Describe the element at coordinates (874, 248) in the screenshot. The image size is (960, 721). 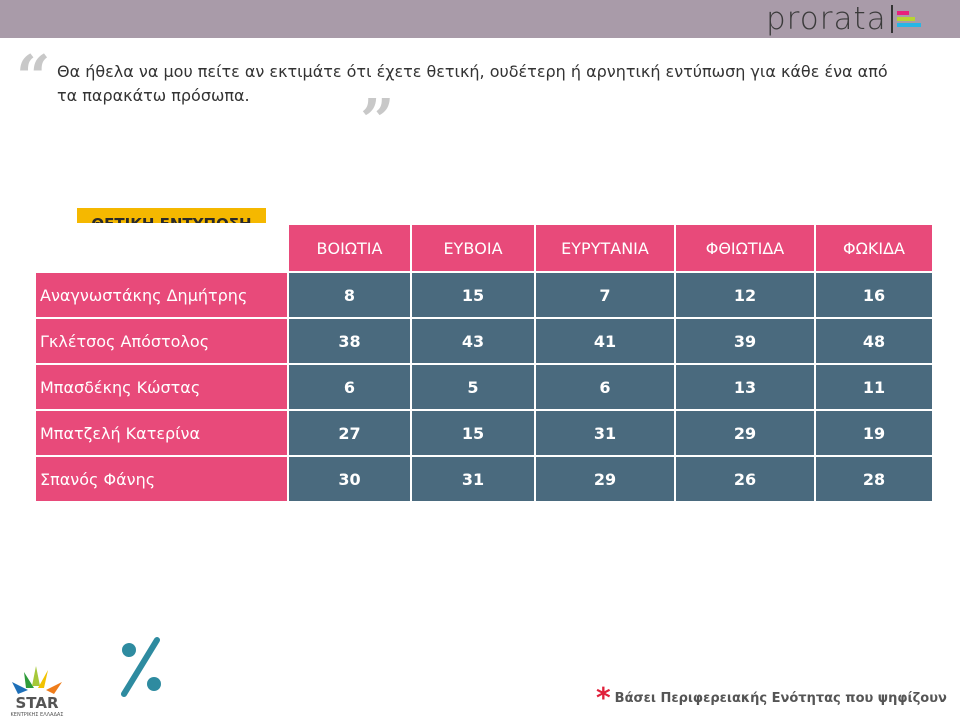
I see `column-header: ΦΩΚΙΔΑ` at that location.